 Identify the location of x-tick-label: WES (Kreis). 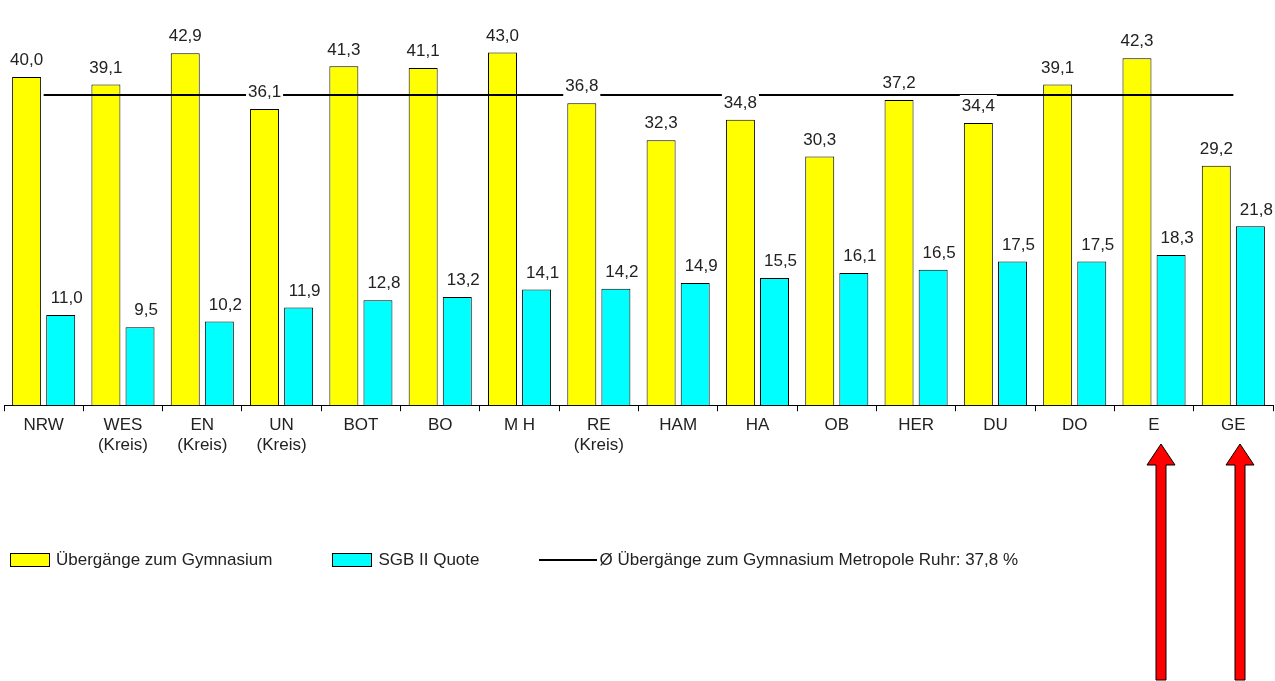
(122, 435).